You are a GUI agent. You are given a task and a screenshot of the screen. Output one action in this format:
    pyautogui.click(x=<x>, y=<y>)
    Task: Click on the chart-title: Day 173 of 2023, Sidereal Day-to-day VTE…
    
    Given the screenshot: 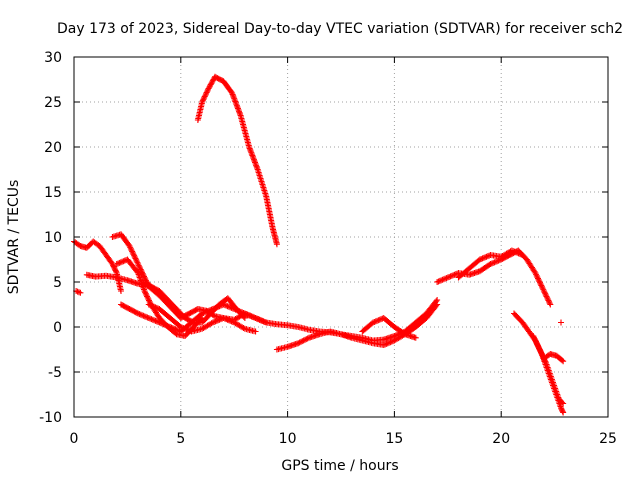 What is the action you would take?
    pyautogui.click(x=340, y=29)
    